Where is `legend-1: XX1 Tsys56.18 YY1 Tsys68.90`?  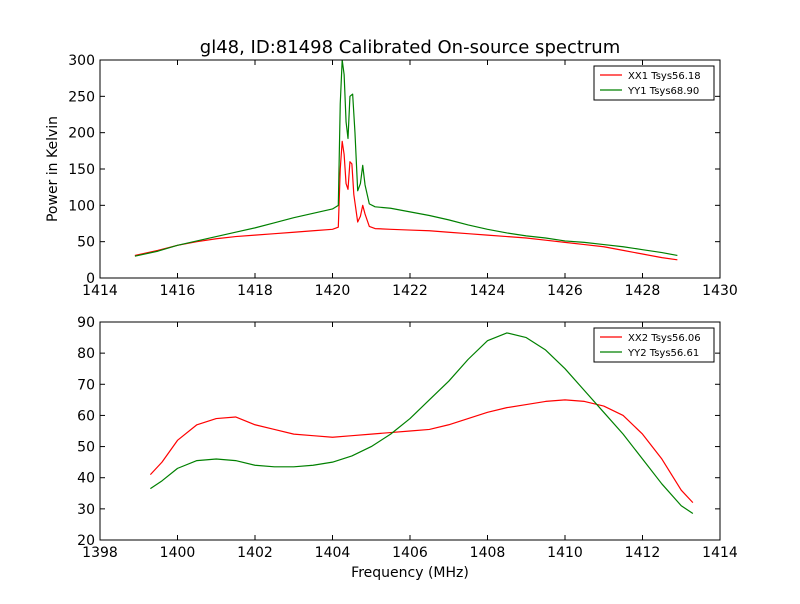
legend-1: XX1 Tsys56.18 YY1 Tsys68.90 is located at coordinates (654, 83).